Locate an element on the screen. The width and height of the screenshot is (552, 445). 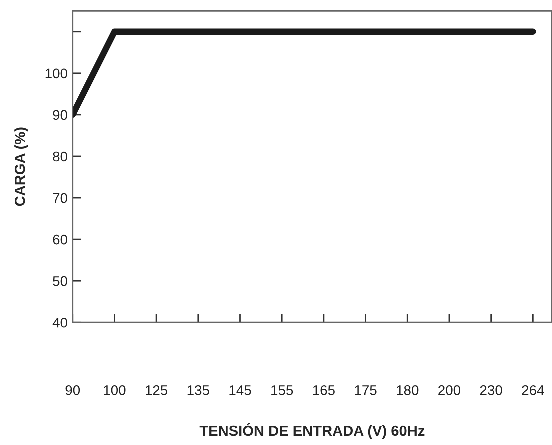
y-tick-label: 90 is located at coordinates (60, 115).